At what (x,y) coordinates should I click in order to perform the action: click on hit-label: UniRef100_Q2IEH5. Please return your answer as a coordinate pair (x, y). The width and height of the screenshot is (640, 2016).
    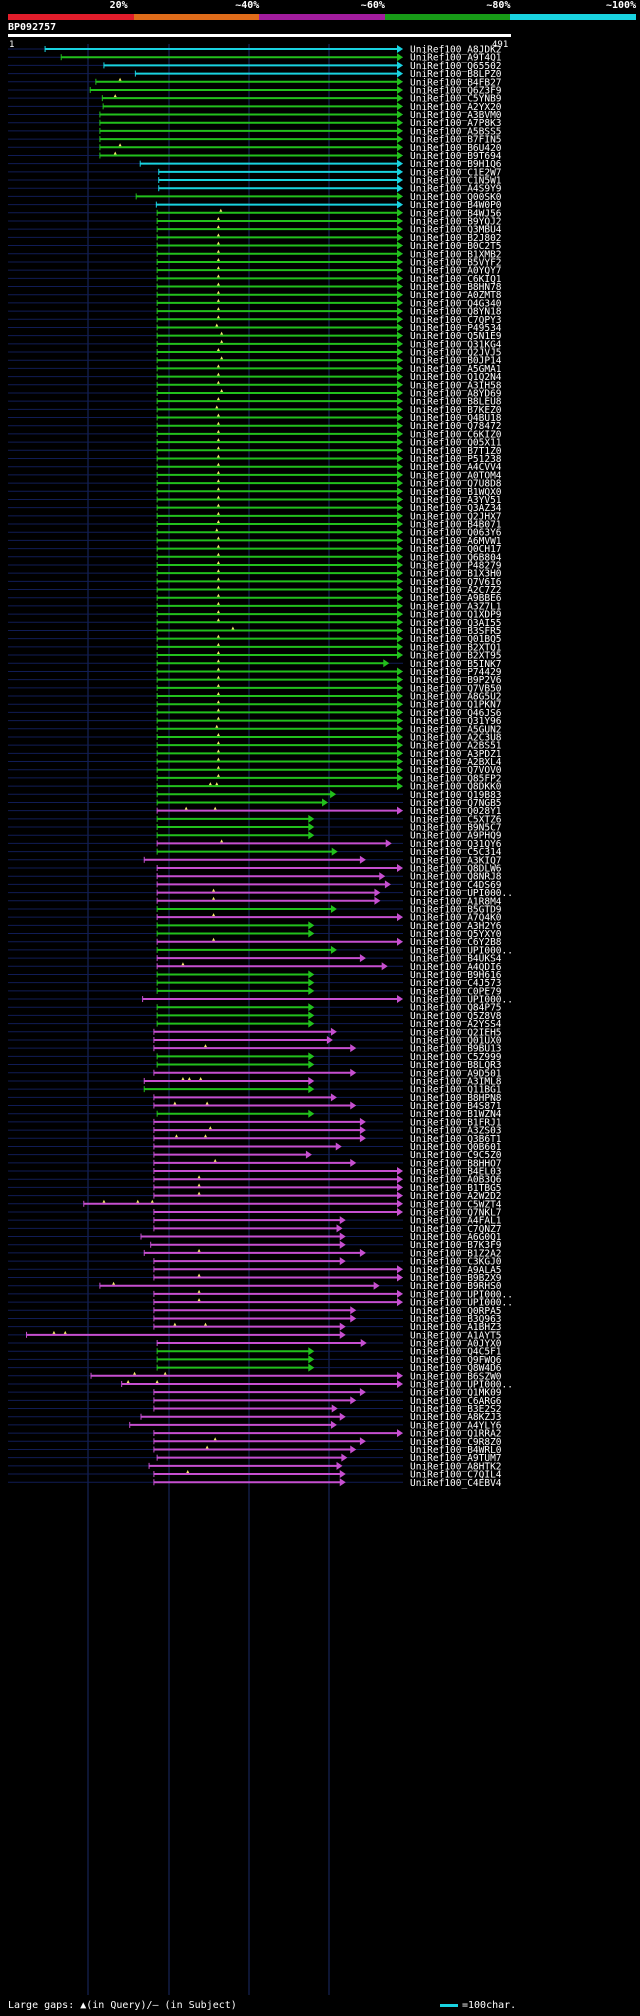
    Looking at the image, I should click on (456, 1032).